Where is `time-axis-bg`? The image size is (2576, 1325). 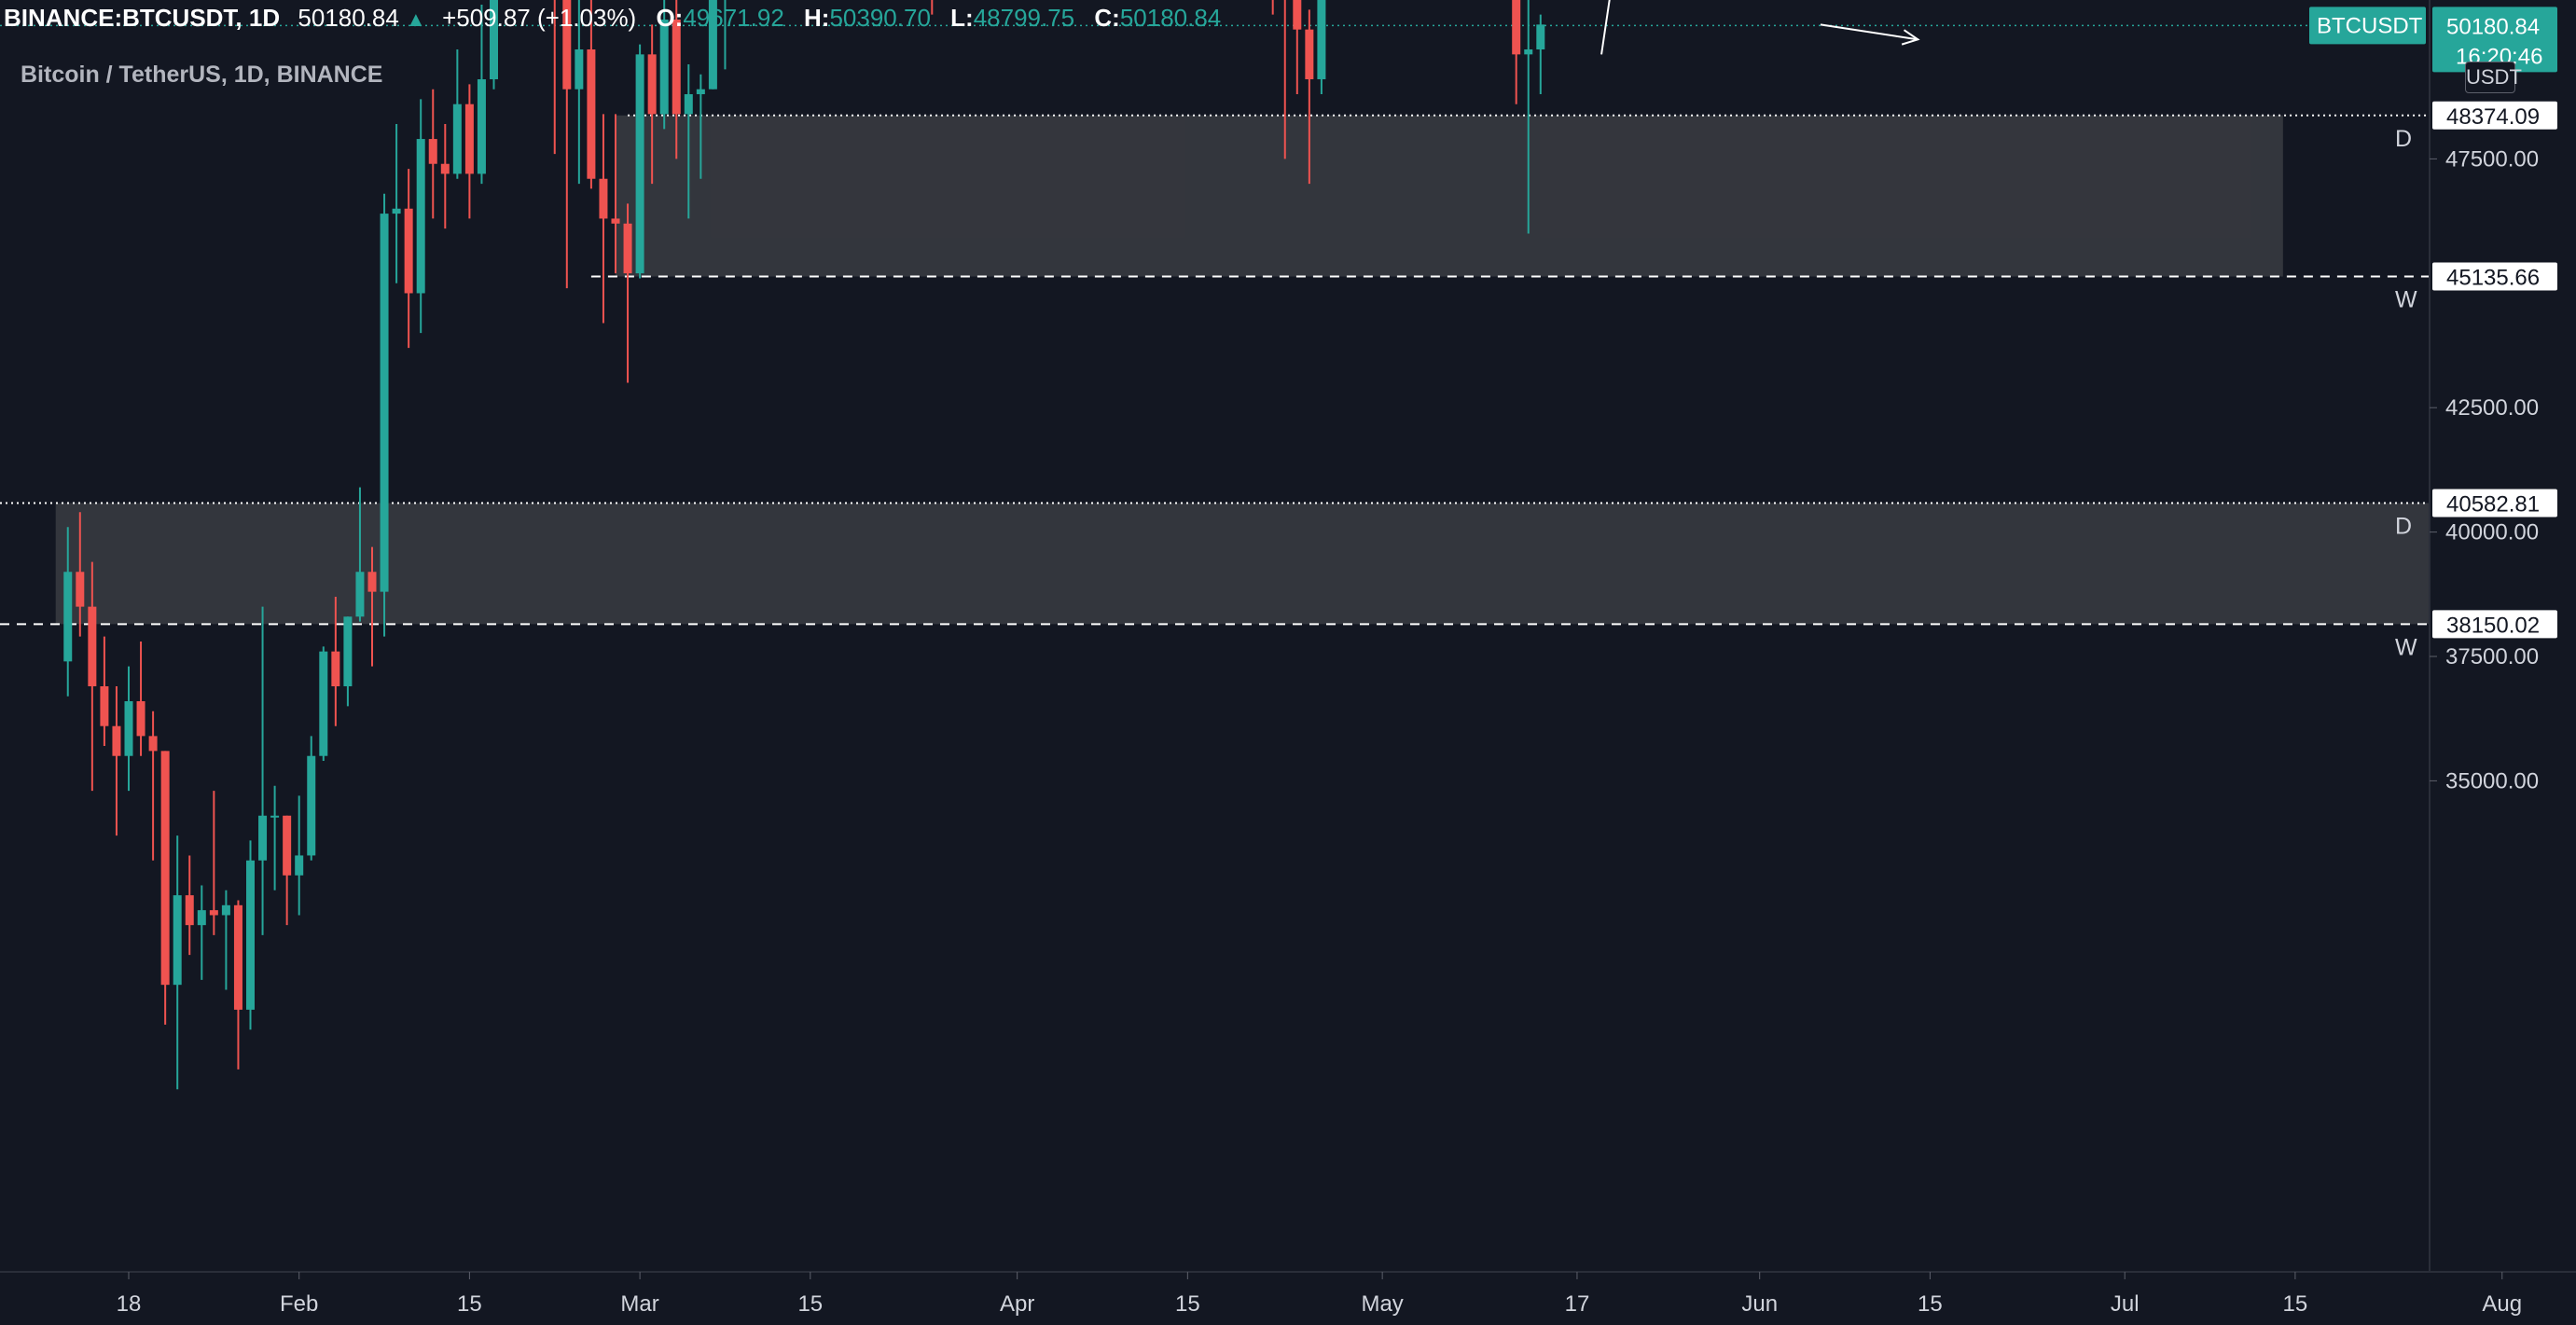 time-axis-bg is located at coordinates (1288, 1296).